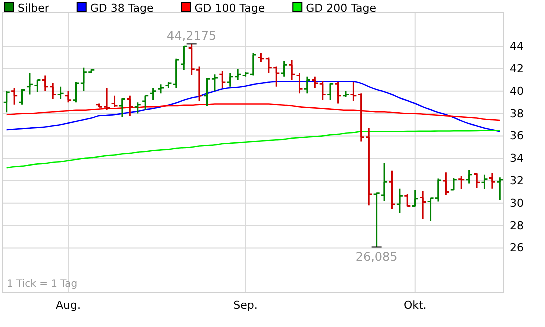  What do you see at coordinates (517, 248) in the screenshot?
I see `y-tick-label: 26` at bounding box center [517, 248].